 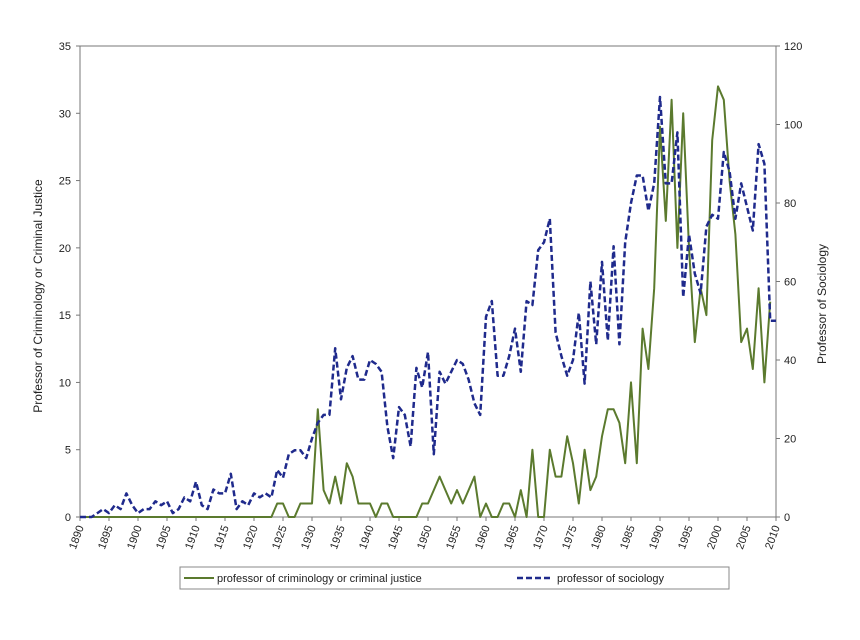 I want to click on left-axis-tick-label: 10, so click(x=65, y=383).